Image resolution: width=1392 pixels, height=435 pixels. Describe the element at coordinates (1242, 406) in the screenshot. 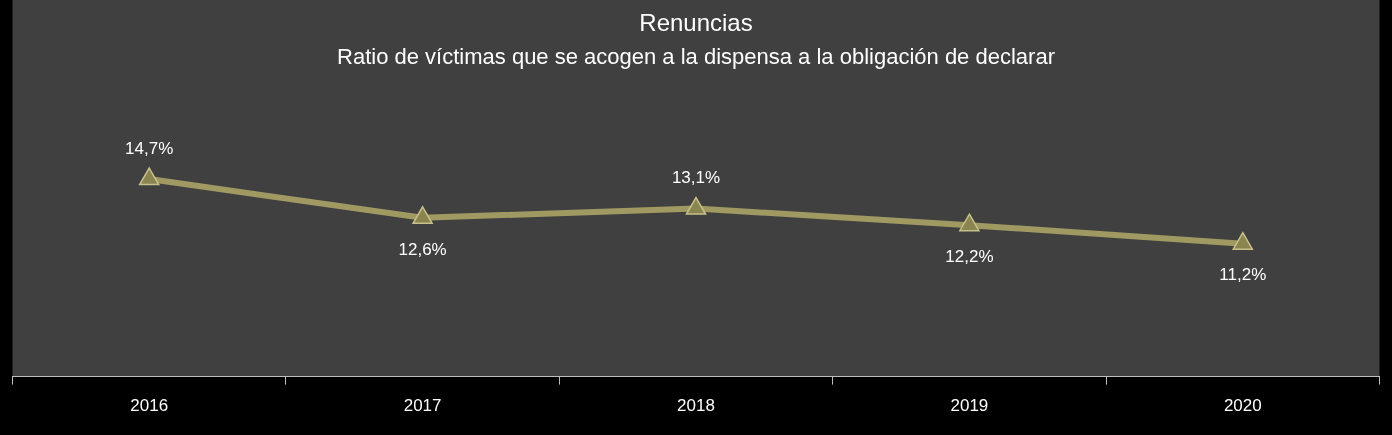

I see `x-tick-label: 2020` at that location.